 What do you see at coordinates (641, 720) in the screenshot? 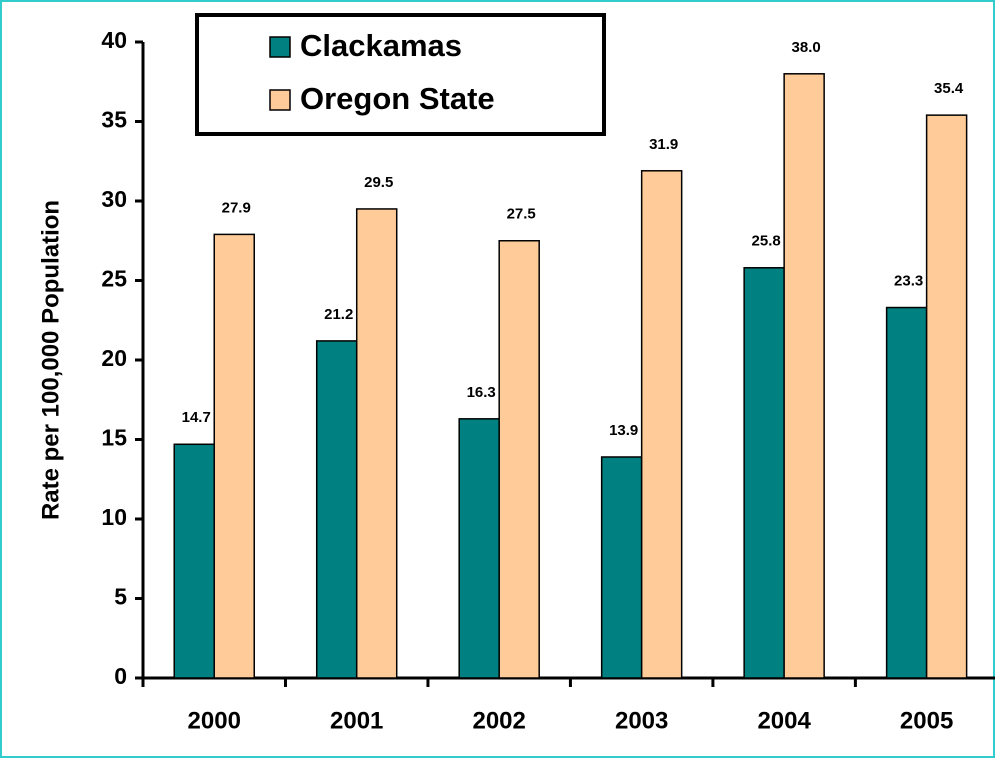
I see `x-tick-label: 2003` at bounding box center [641, 720].